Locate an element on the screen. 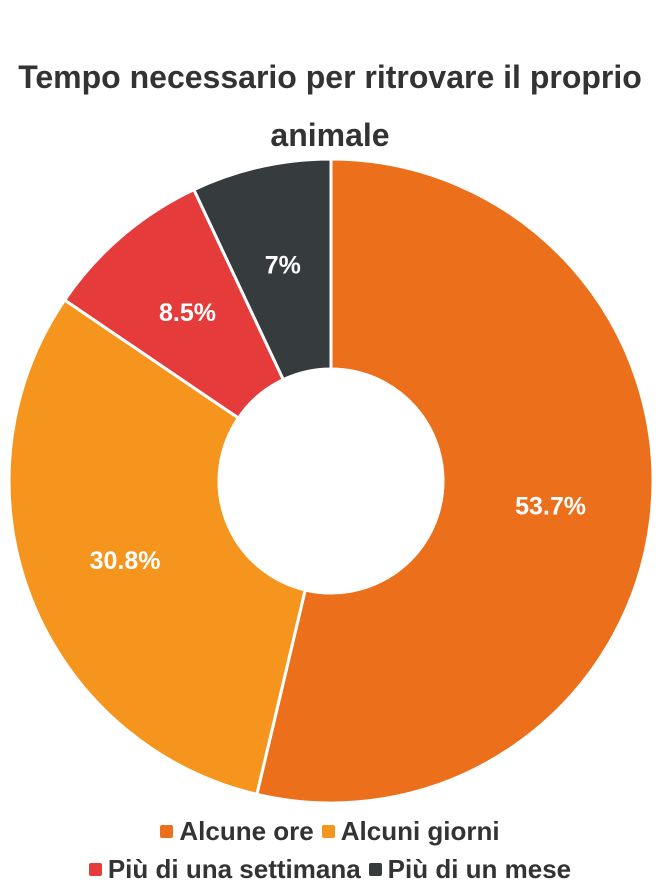 This screenshot has height=892, width=660. legend-row: Alcune ore Alcuni giorni is located at coordinates (330, 831).